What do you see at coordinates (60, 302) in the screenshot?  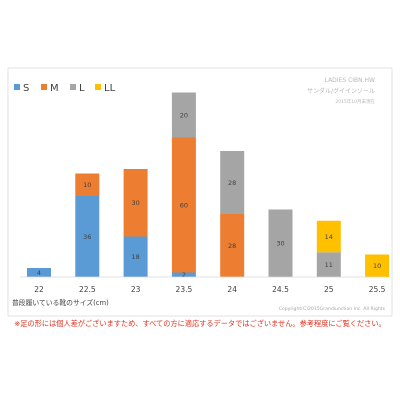 I see `x-axis-label: 普段履いている靴のサイズ(cm)` at bounding box center [60, 302].